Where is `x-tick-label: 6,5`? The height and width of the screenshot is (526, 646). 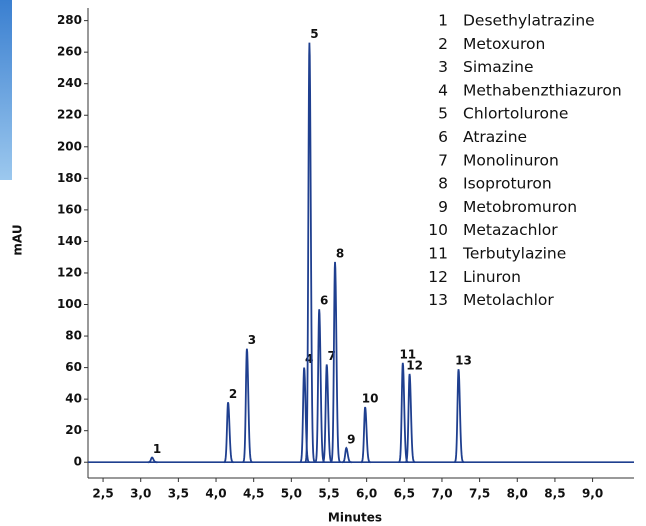 x-tick-label: 6,5 is located at coordinates (404, 494).